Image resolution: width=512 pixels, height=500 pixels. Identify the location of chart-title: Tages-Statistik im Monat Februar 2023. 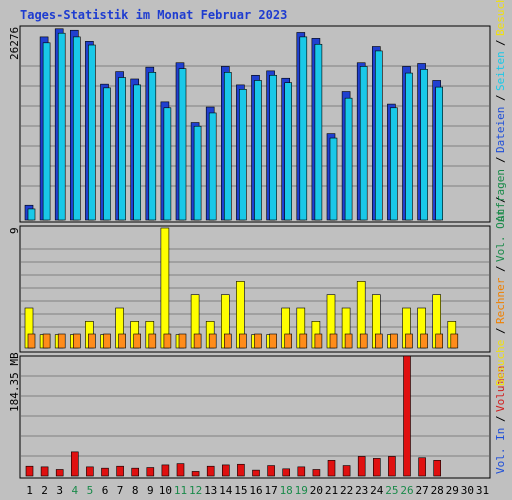
(153, 15).